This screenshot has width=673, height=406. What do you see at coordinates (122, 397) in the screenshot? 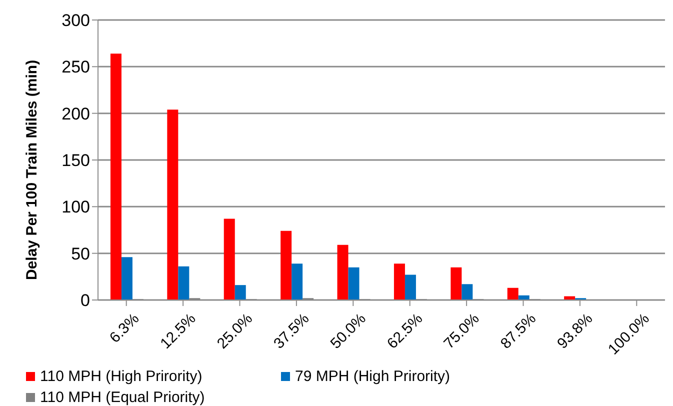
I see `legend-label: 110 MPH (Equal Priority)` at bounding box center [122, 397].